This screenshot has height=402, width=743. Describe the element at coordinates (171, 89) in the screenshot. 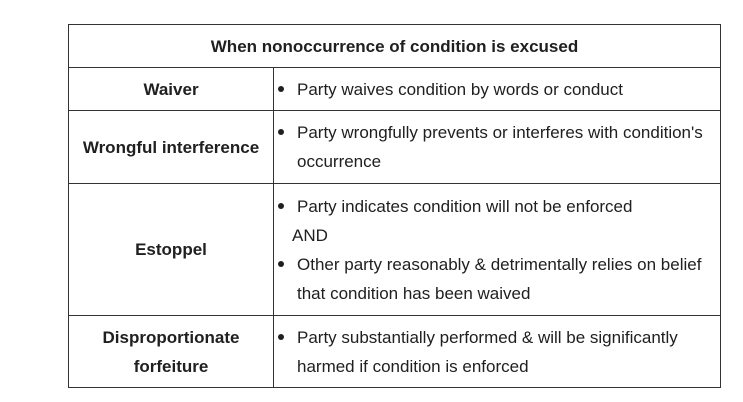

I see `rule-label: Waiver` at that location.